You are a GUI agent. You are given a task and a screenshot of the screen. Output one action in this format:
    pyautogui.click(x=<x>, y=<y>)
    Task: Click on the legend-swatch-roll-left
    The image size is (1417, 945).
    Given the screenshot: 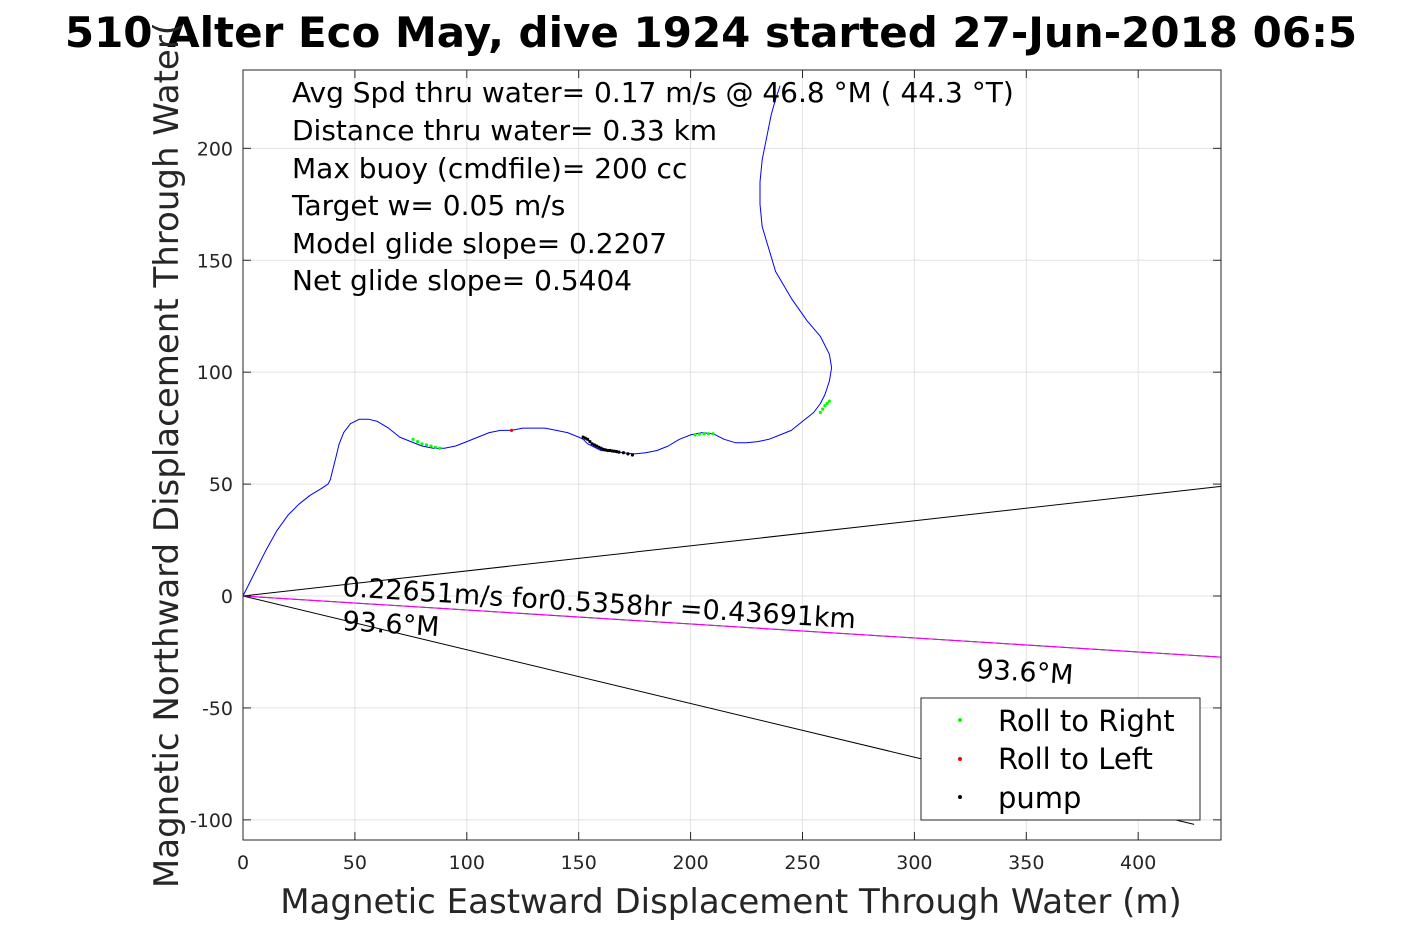 What is the action you would take?
    pyautogui.click(x=960, y=759)
    